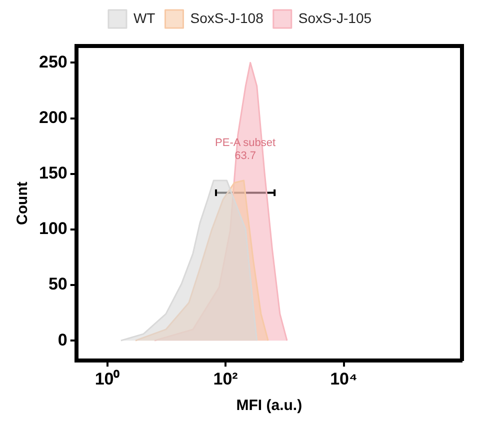  What do you see at coordinates (23, 203) in the screenshot?
I see `y-axis-title: Count` at bounding box center [23, 203].